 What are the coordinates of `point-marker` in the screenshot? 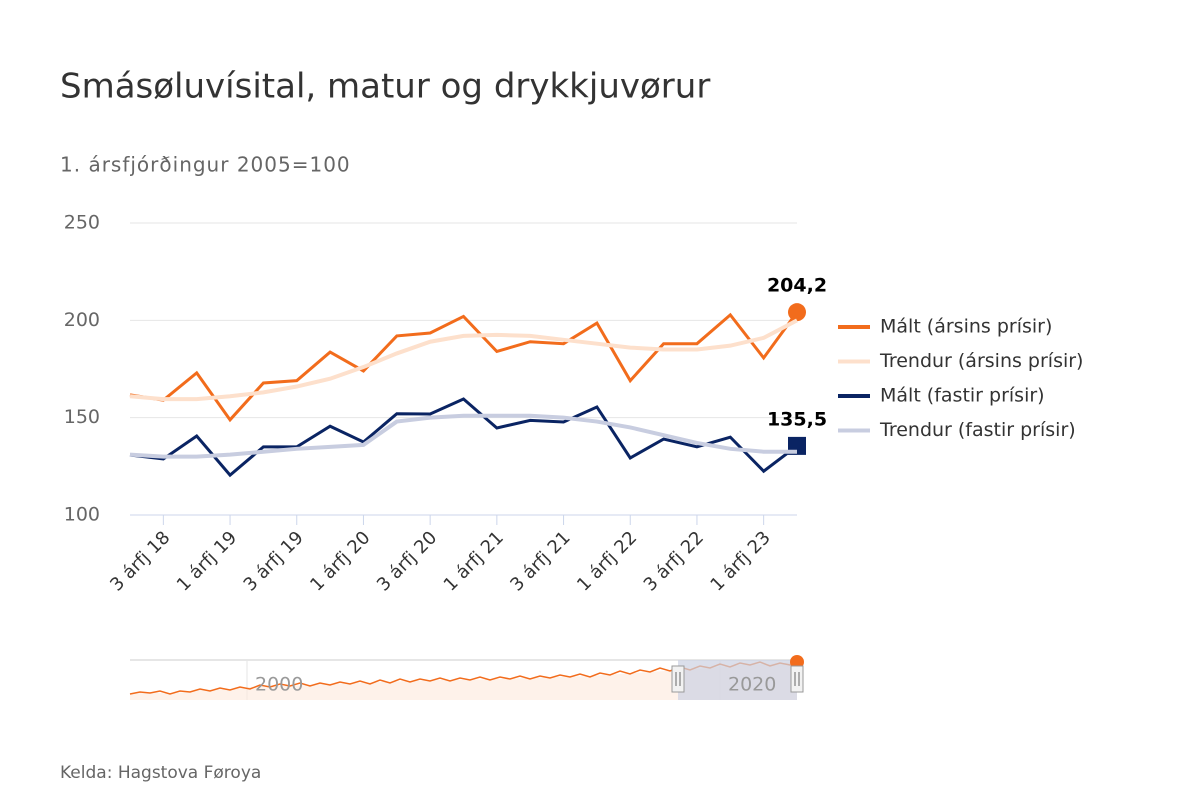 It's located at (797, 312).